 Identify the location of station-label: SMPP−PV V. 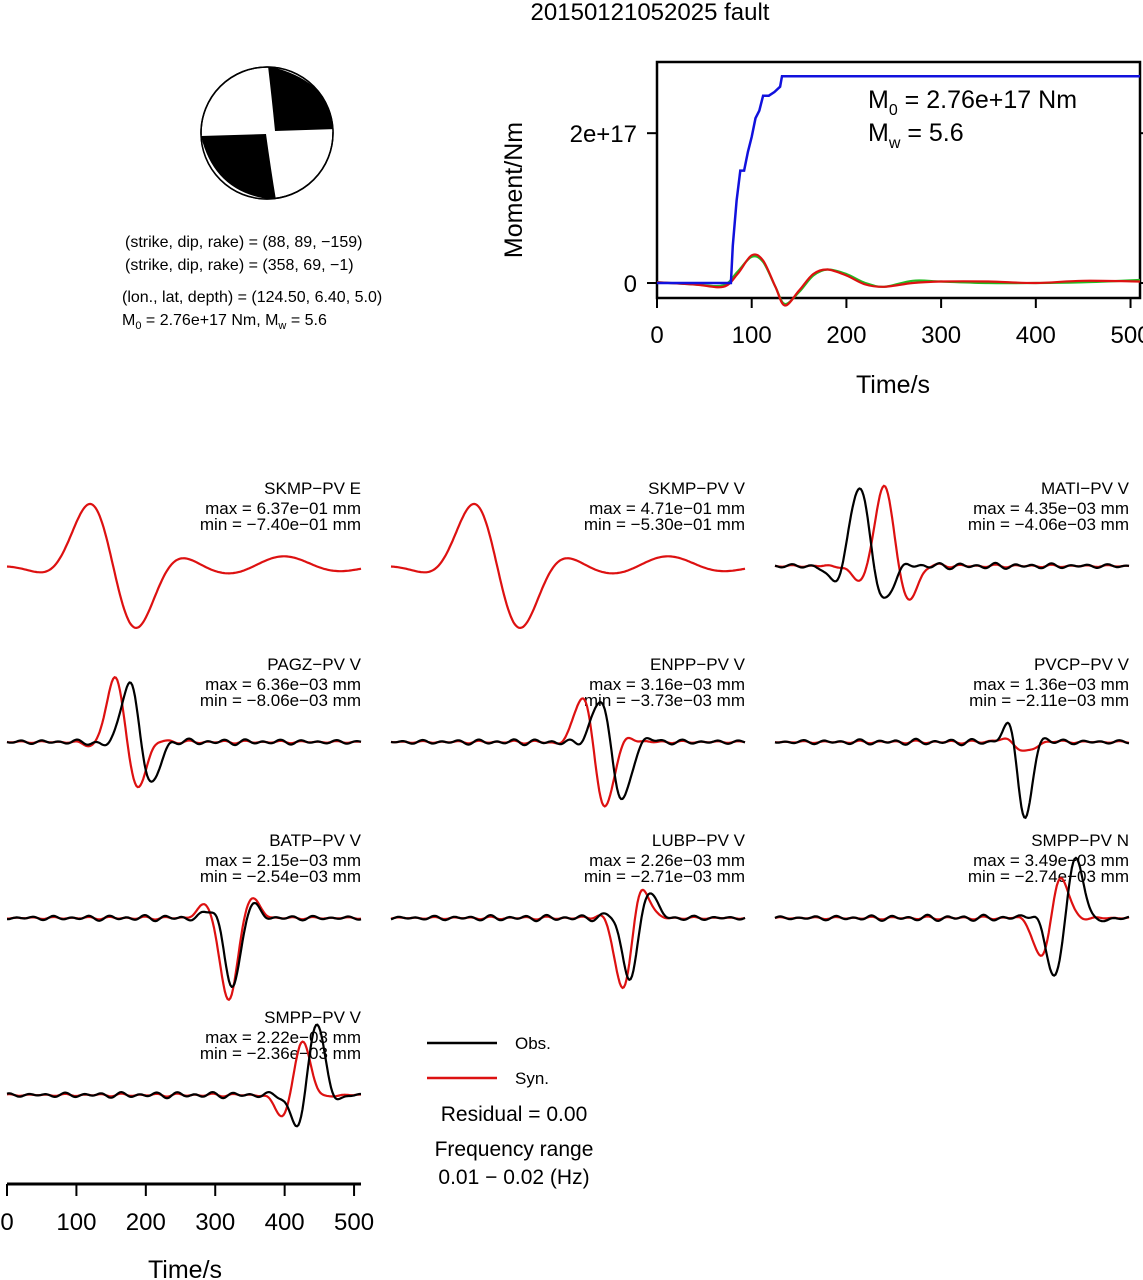
(313, 1017).